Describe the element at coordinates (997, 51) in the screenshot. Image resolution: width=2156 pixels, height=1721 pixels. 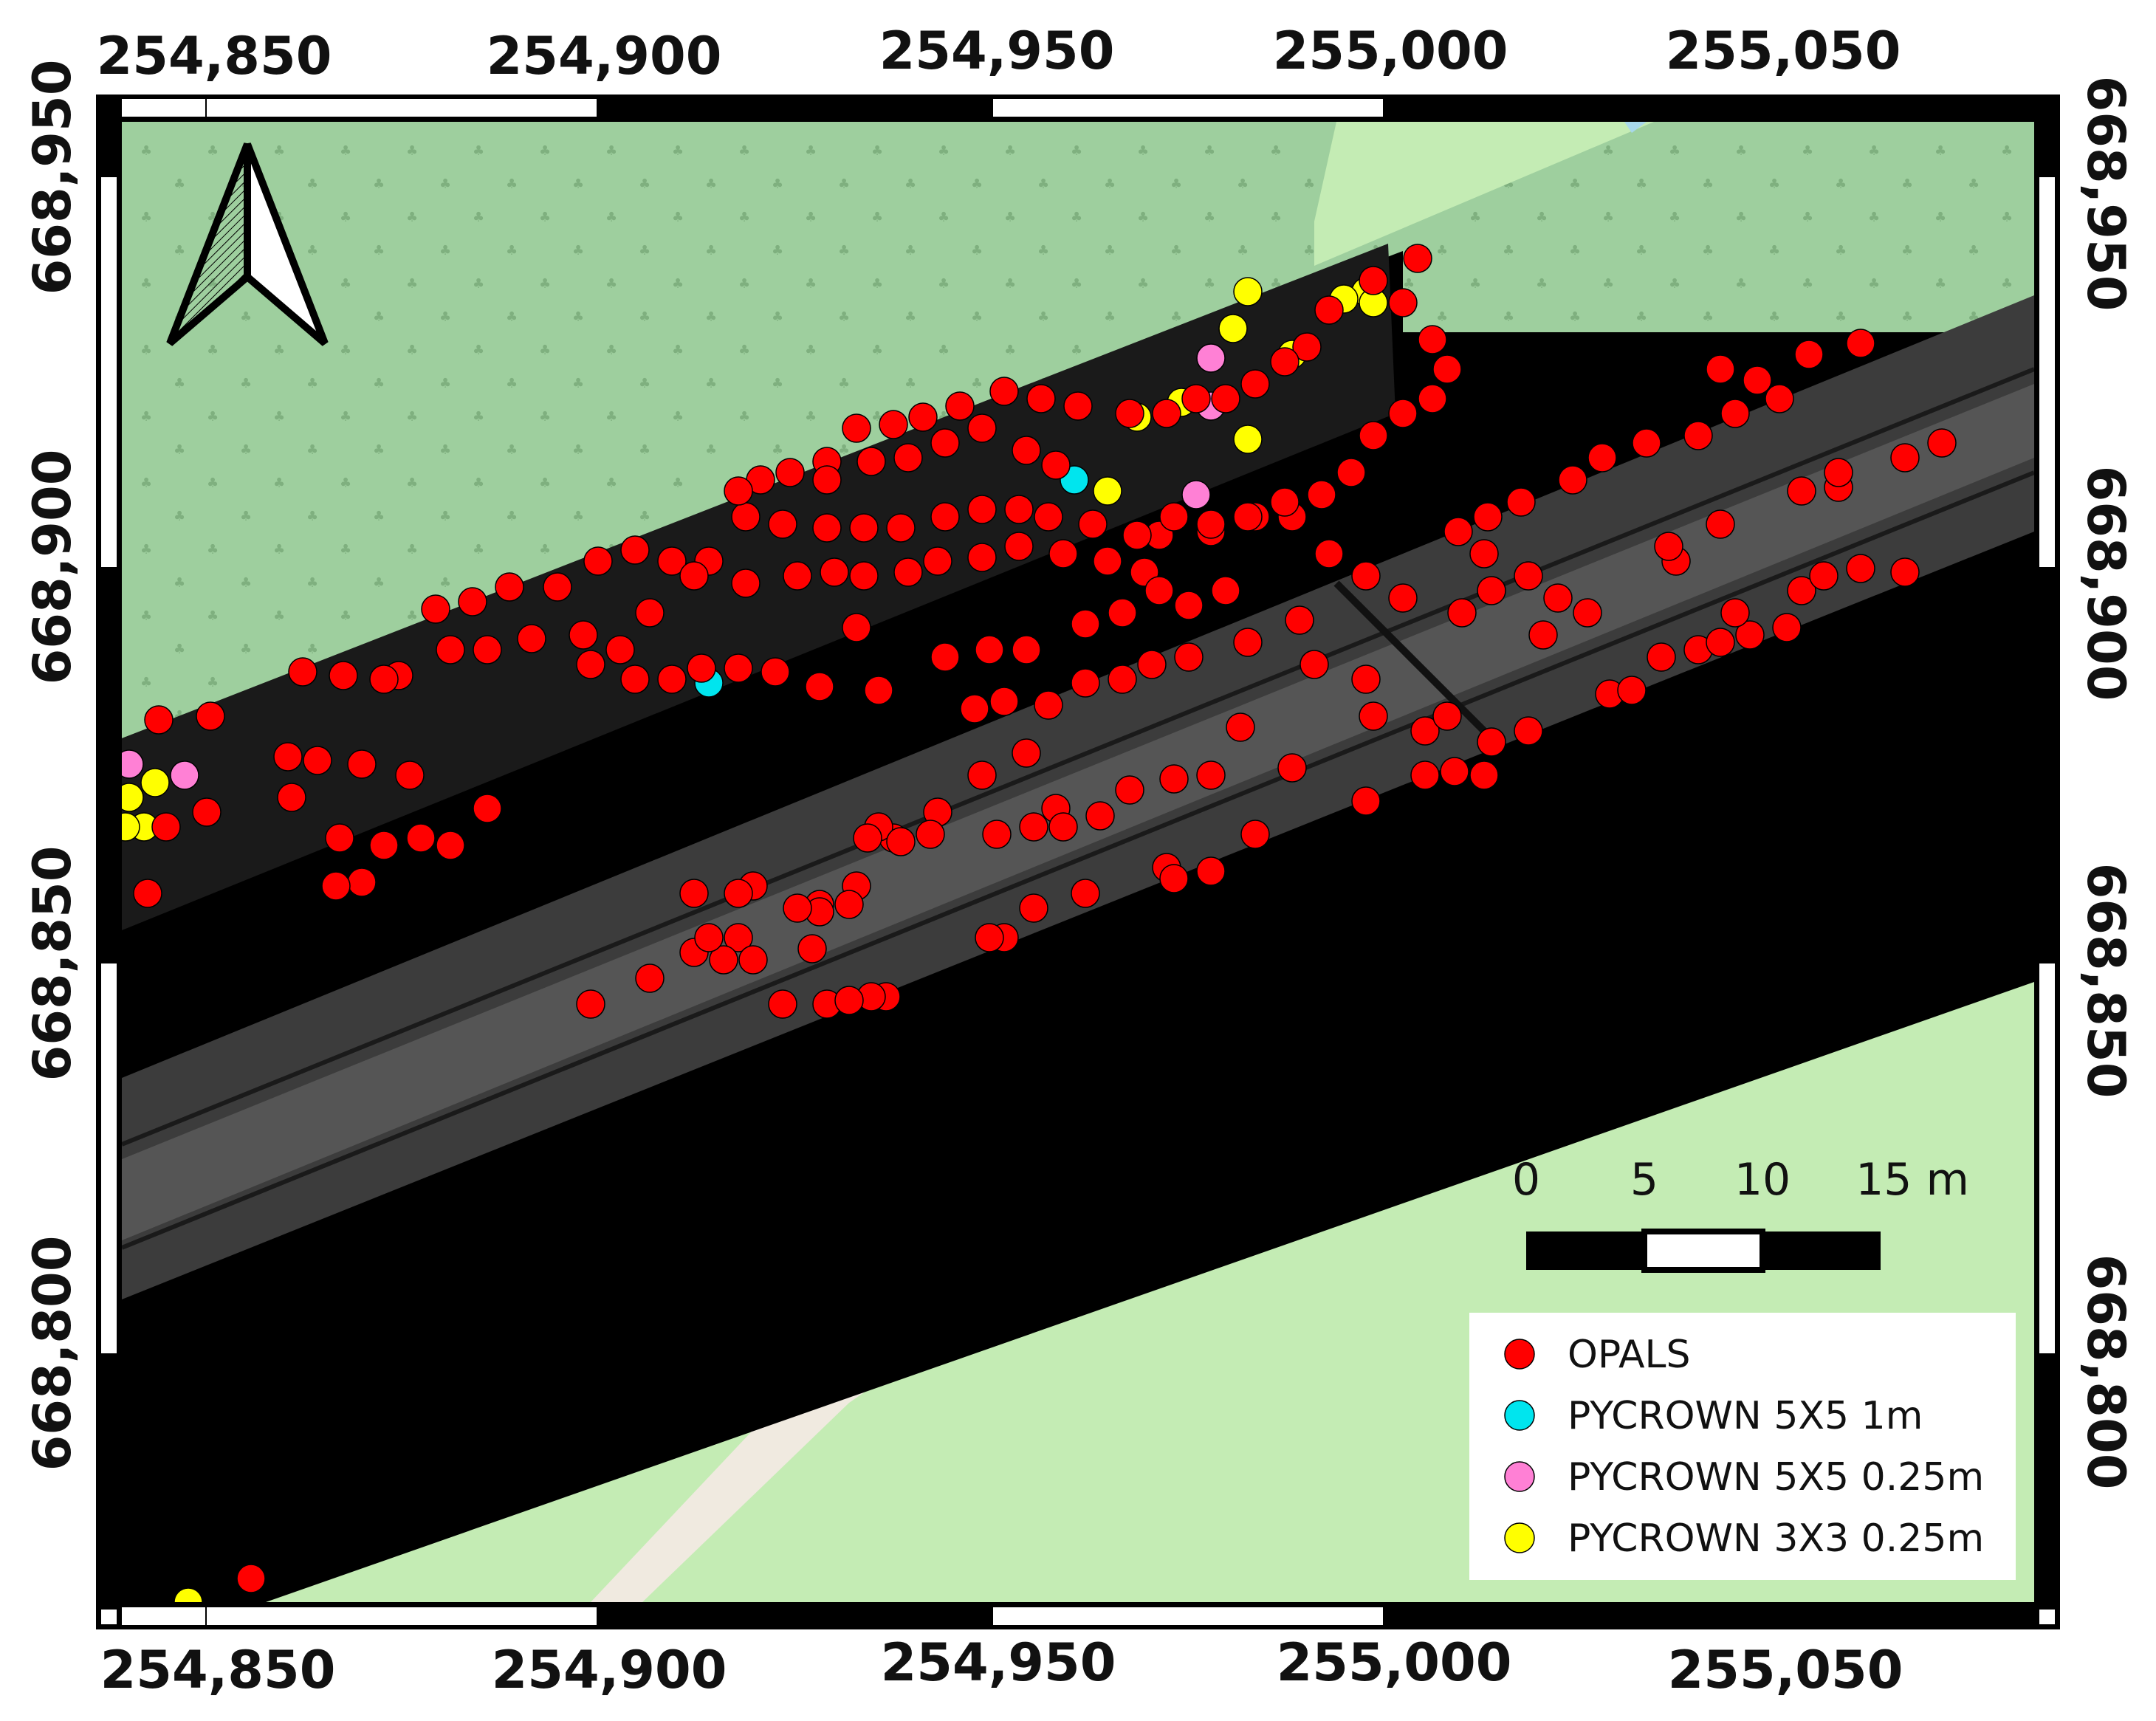
I see `top-label-2: 254,950` at that location.